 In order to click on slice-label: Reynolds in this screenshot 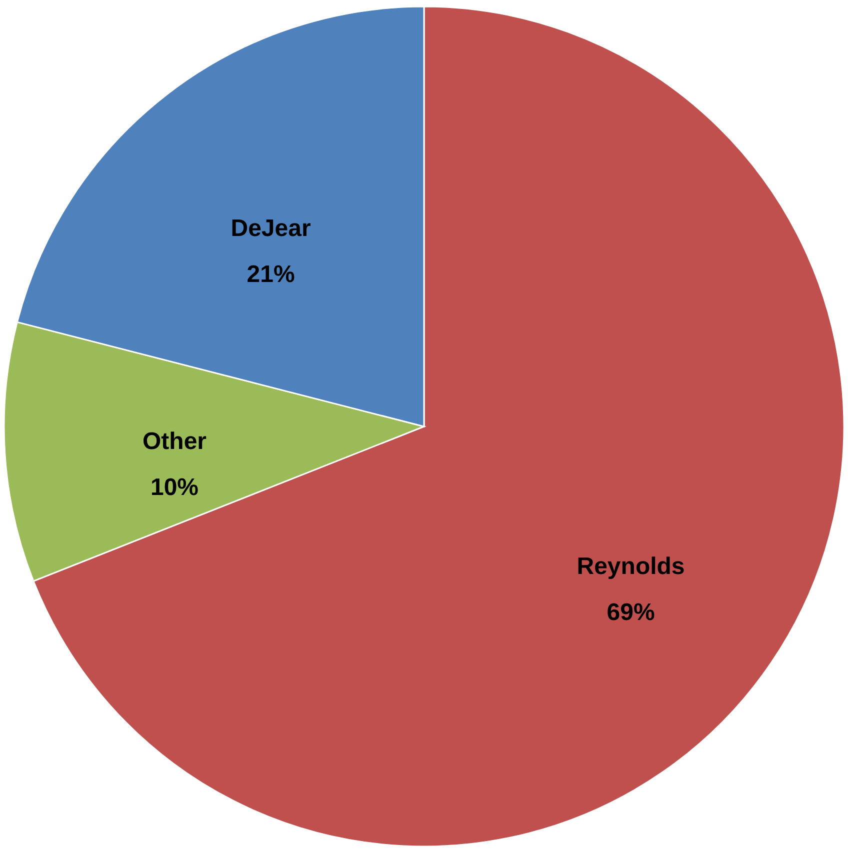, I will do `click(630, 566)`.